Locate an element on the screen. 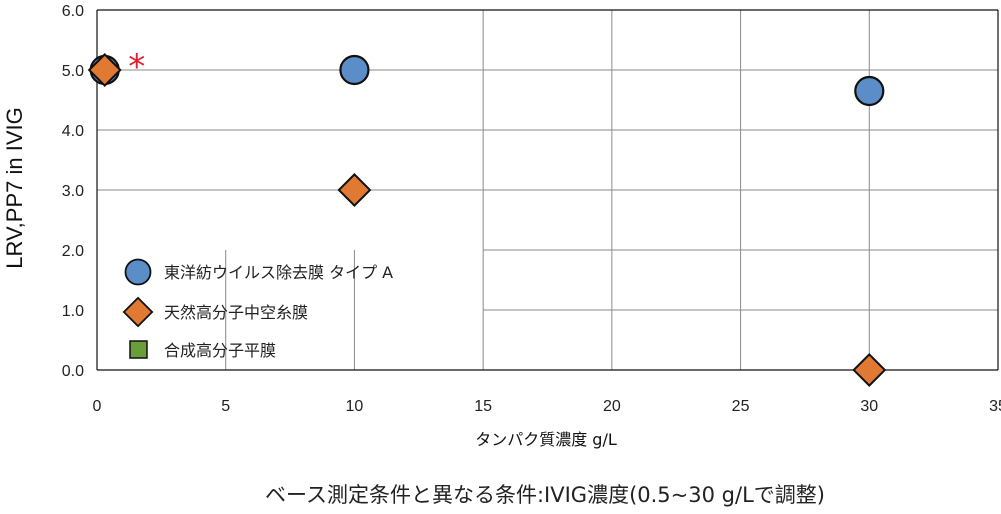 This screenshot has width=1001, height=514. x-tick-label: 5 is located at coordinates (225, 406).